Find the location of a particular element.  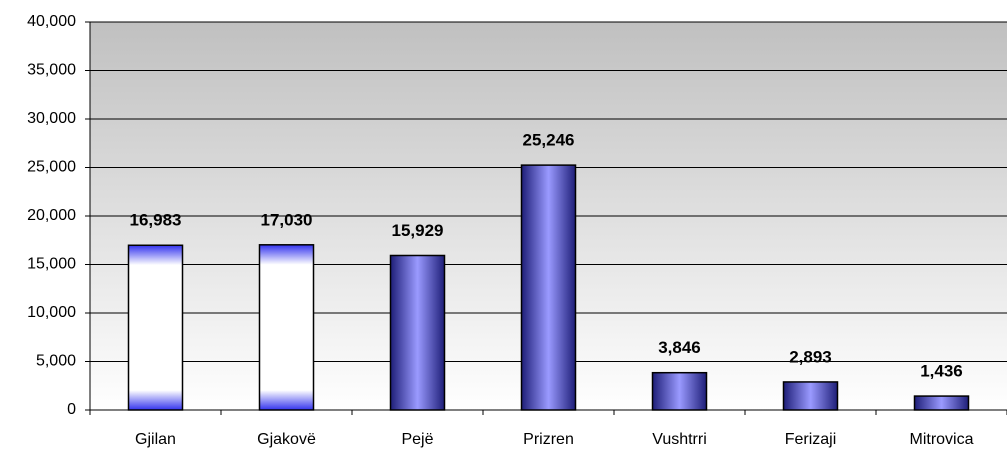

y-tick-label: 10,000 is located at coordinates (51, 312).